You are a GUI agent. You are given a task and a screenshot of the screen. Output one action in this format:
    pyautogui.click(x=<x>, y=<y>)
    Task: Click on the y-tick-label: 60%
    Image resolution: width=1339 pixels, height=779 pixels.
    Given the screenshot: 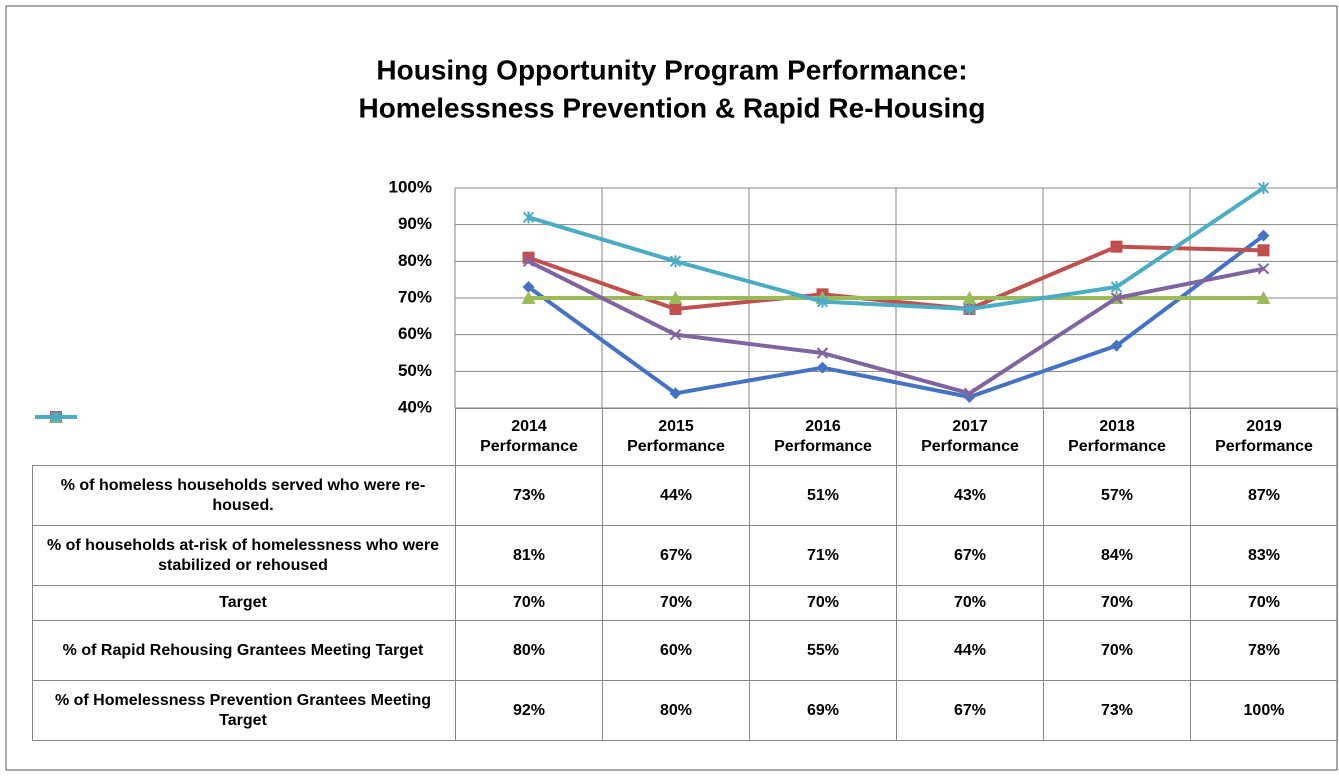 What is the action you would take?
    pyautogui.click(x=415, y=333)
    